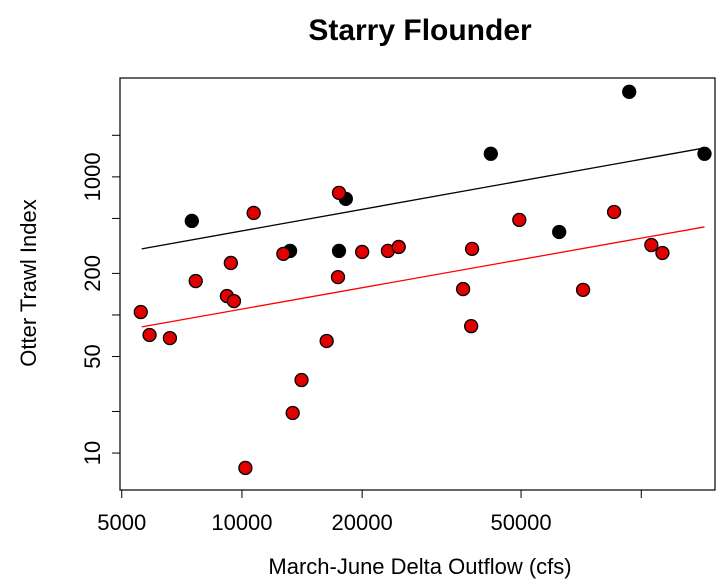 This screenshot has height=587, width=720. I want to click on x-tick-label: 5000, so click(121, 522).